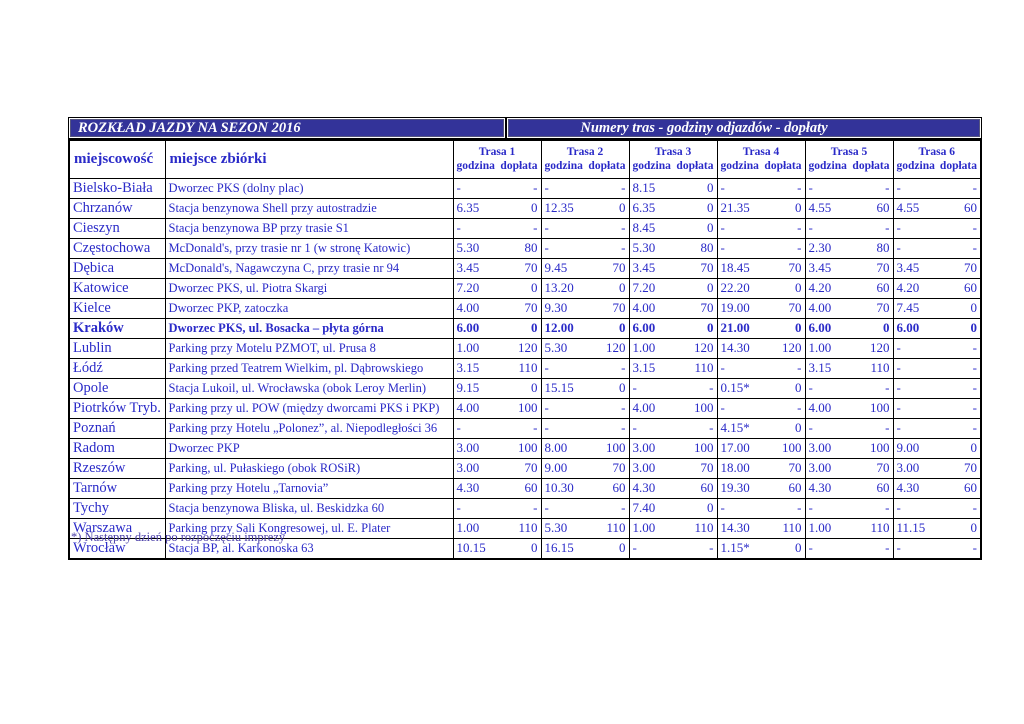 This screenshot has height=724, width=1024. What do you see at coordinates (117, 508) in the screenshot?
I see `city-cell: Tychy` at bounding box center [117, 508].